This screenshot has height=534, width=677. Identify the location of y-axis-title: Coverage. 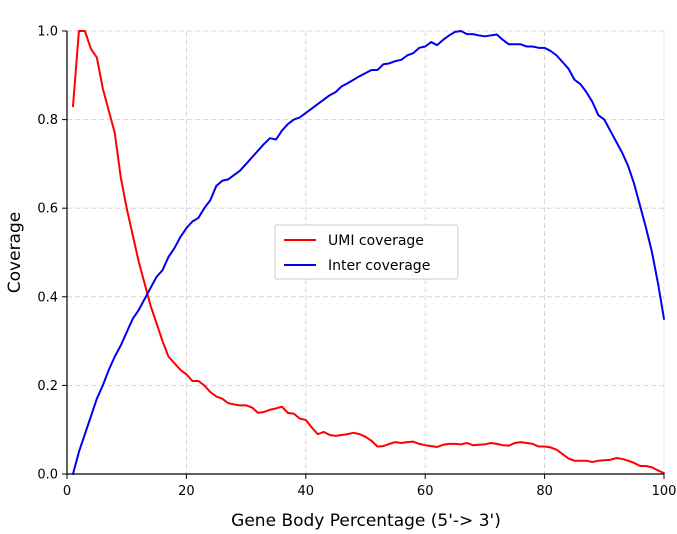
(15, 252).